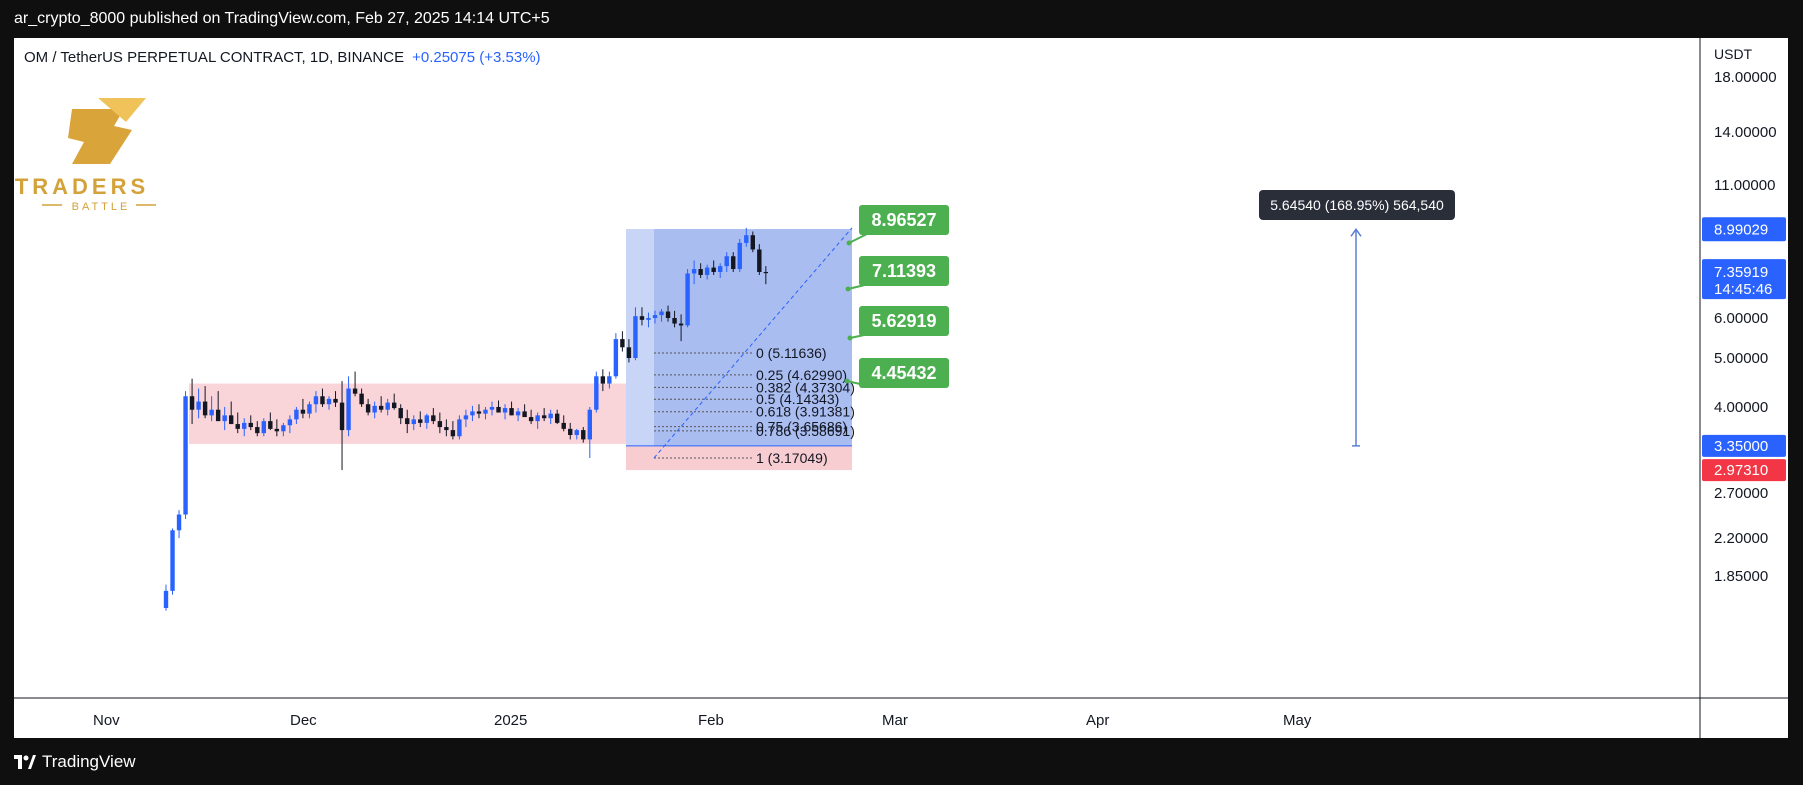  I want to click on logo-mark-icon, so click(100, 136).